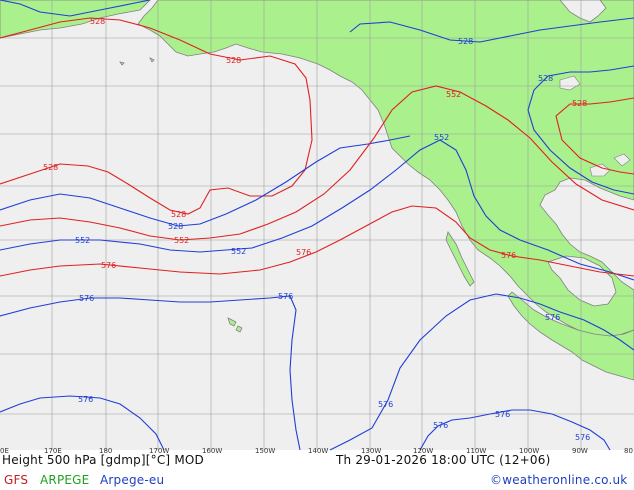 The height and width of the screenshot is (490, 634). What do you see at coordinates (460, 259) in the screenshot?
I see `land-baja` at bounding box center [460, 259].